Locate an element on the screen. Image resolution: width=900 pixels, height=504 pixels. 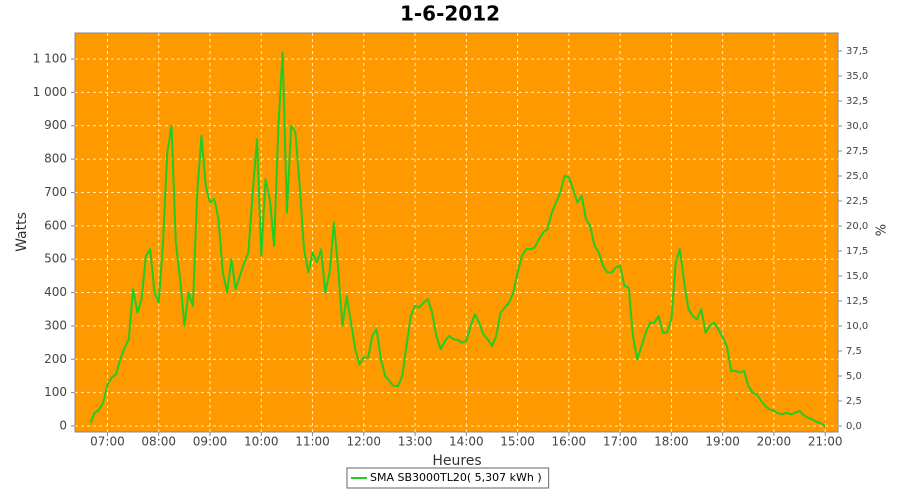
y2-tick-label: 27,5 is located at coordinates (857, 151).